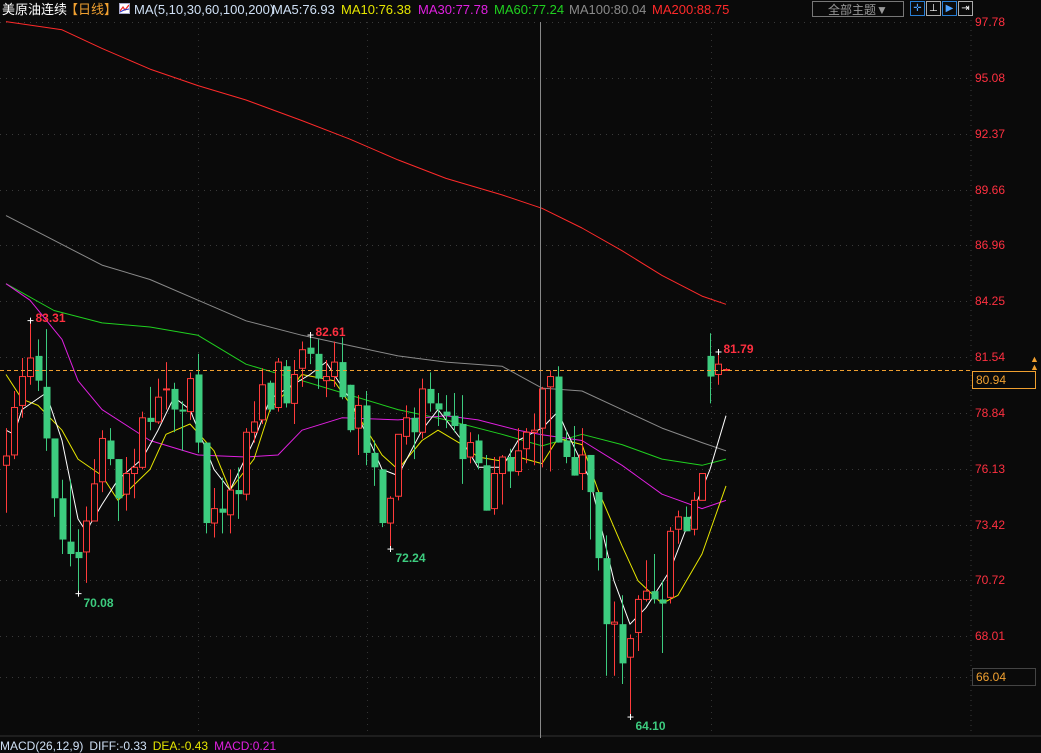 This screenshot has height=753, width=1041. What do you see at coordinates (1034, 363) in the screenshot?
I see `scroll-up-arrow-icon: ▲ ▲` at bounding box center [1034, 363].